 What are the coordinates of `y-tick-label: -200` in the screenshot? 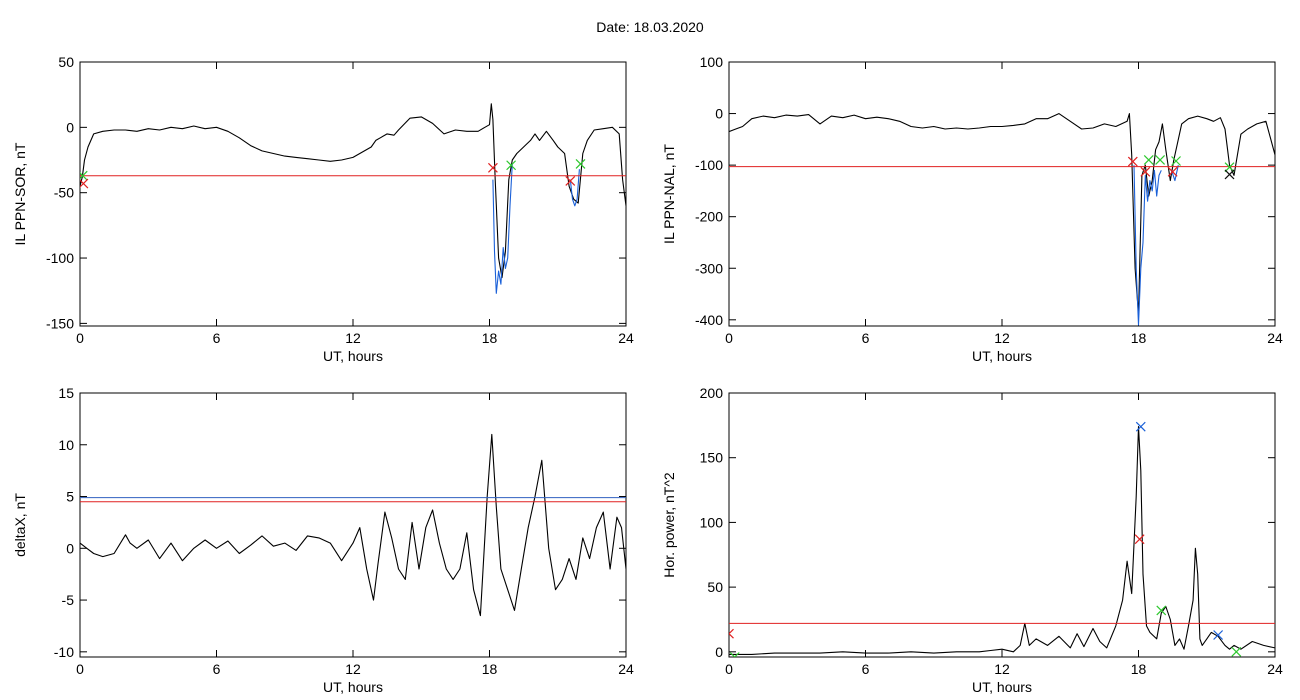 It's located at (709, 217).